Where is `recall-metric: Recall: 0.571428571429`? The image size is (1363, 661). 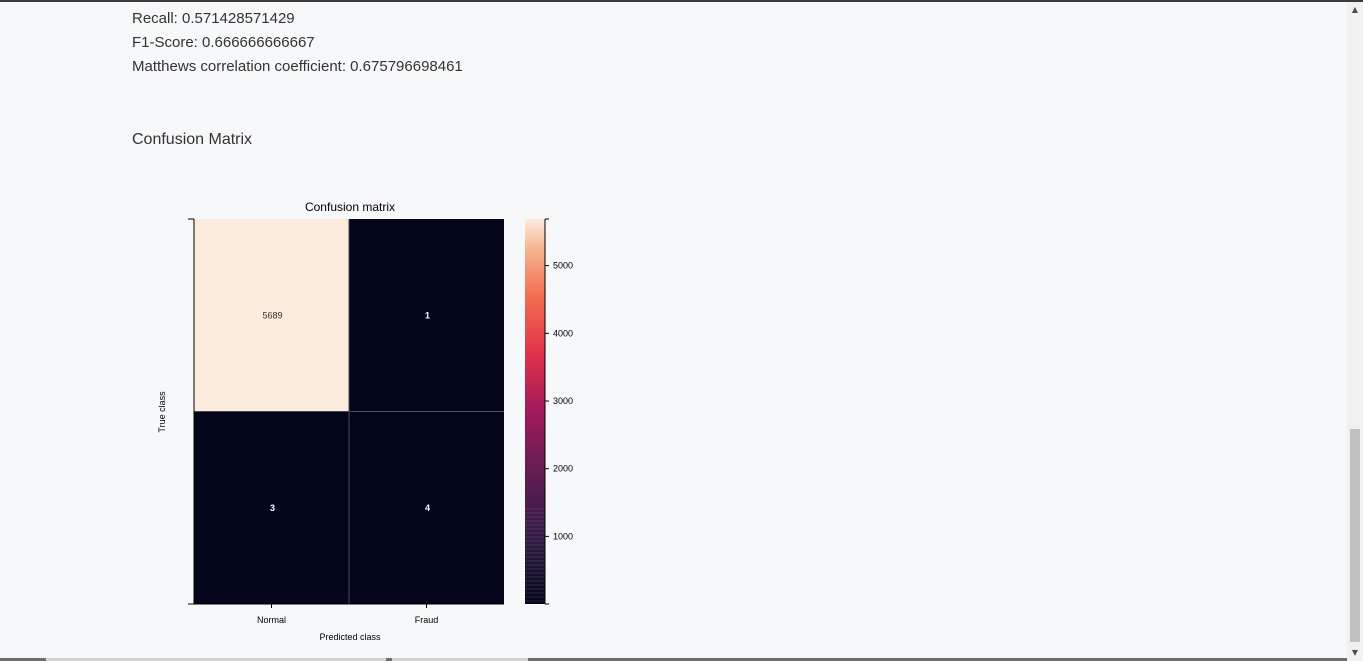 recall-metric: Recall: 0.571428571429 is located at coordinates (213, 18).